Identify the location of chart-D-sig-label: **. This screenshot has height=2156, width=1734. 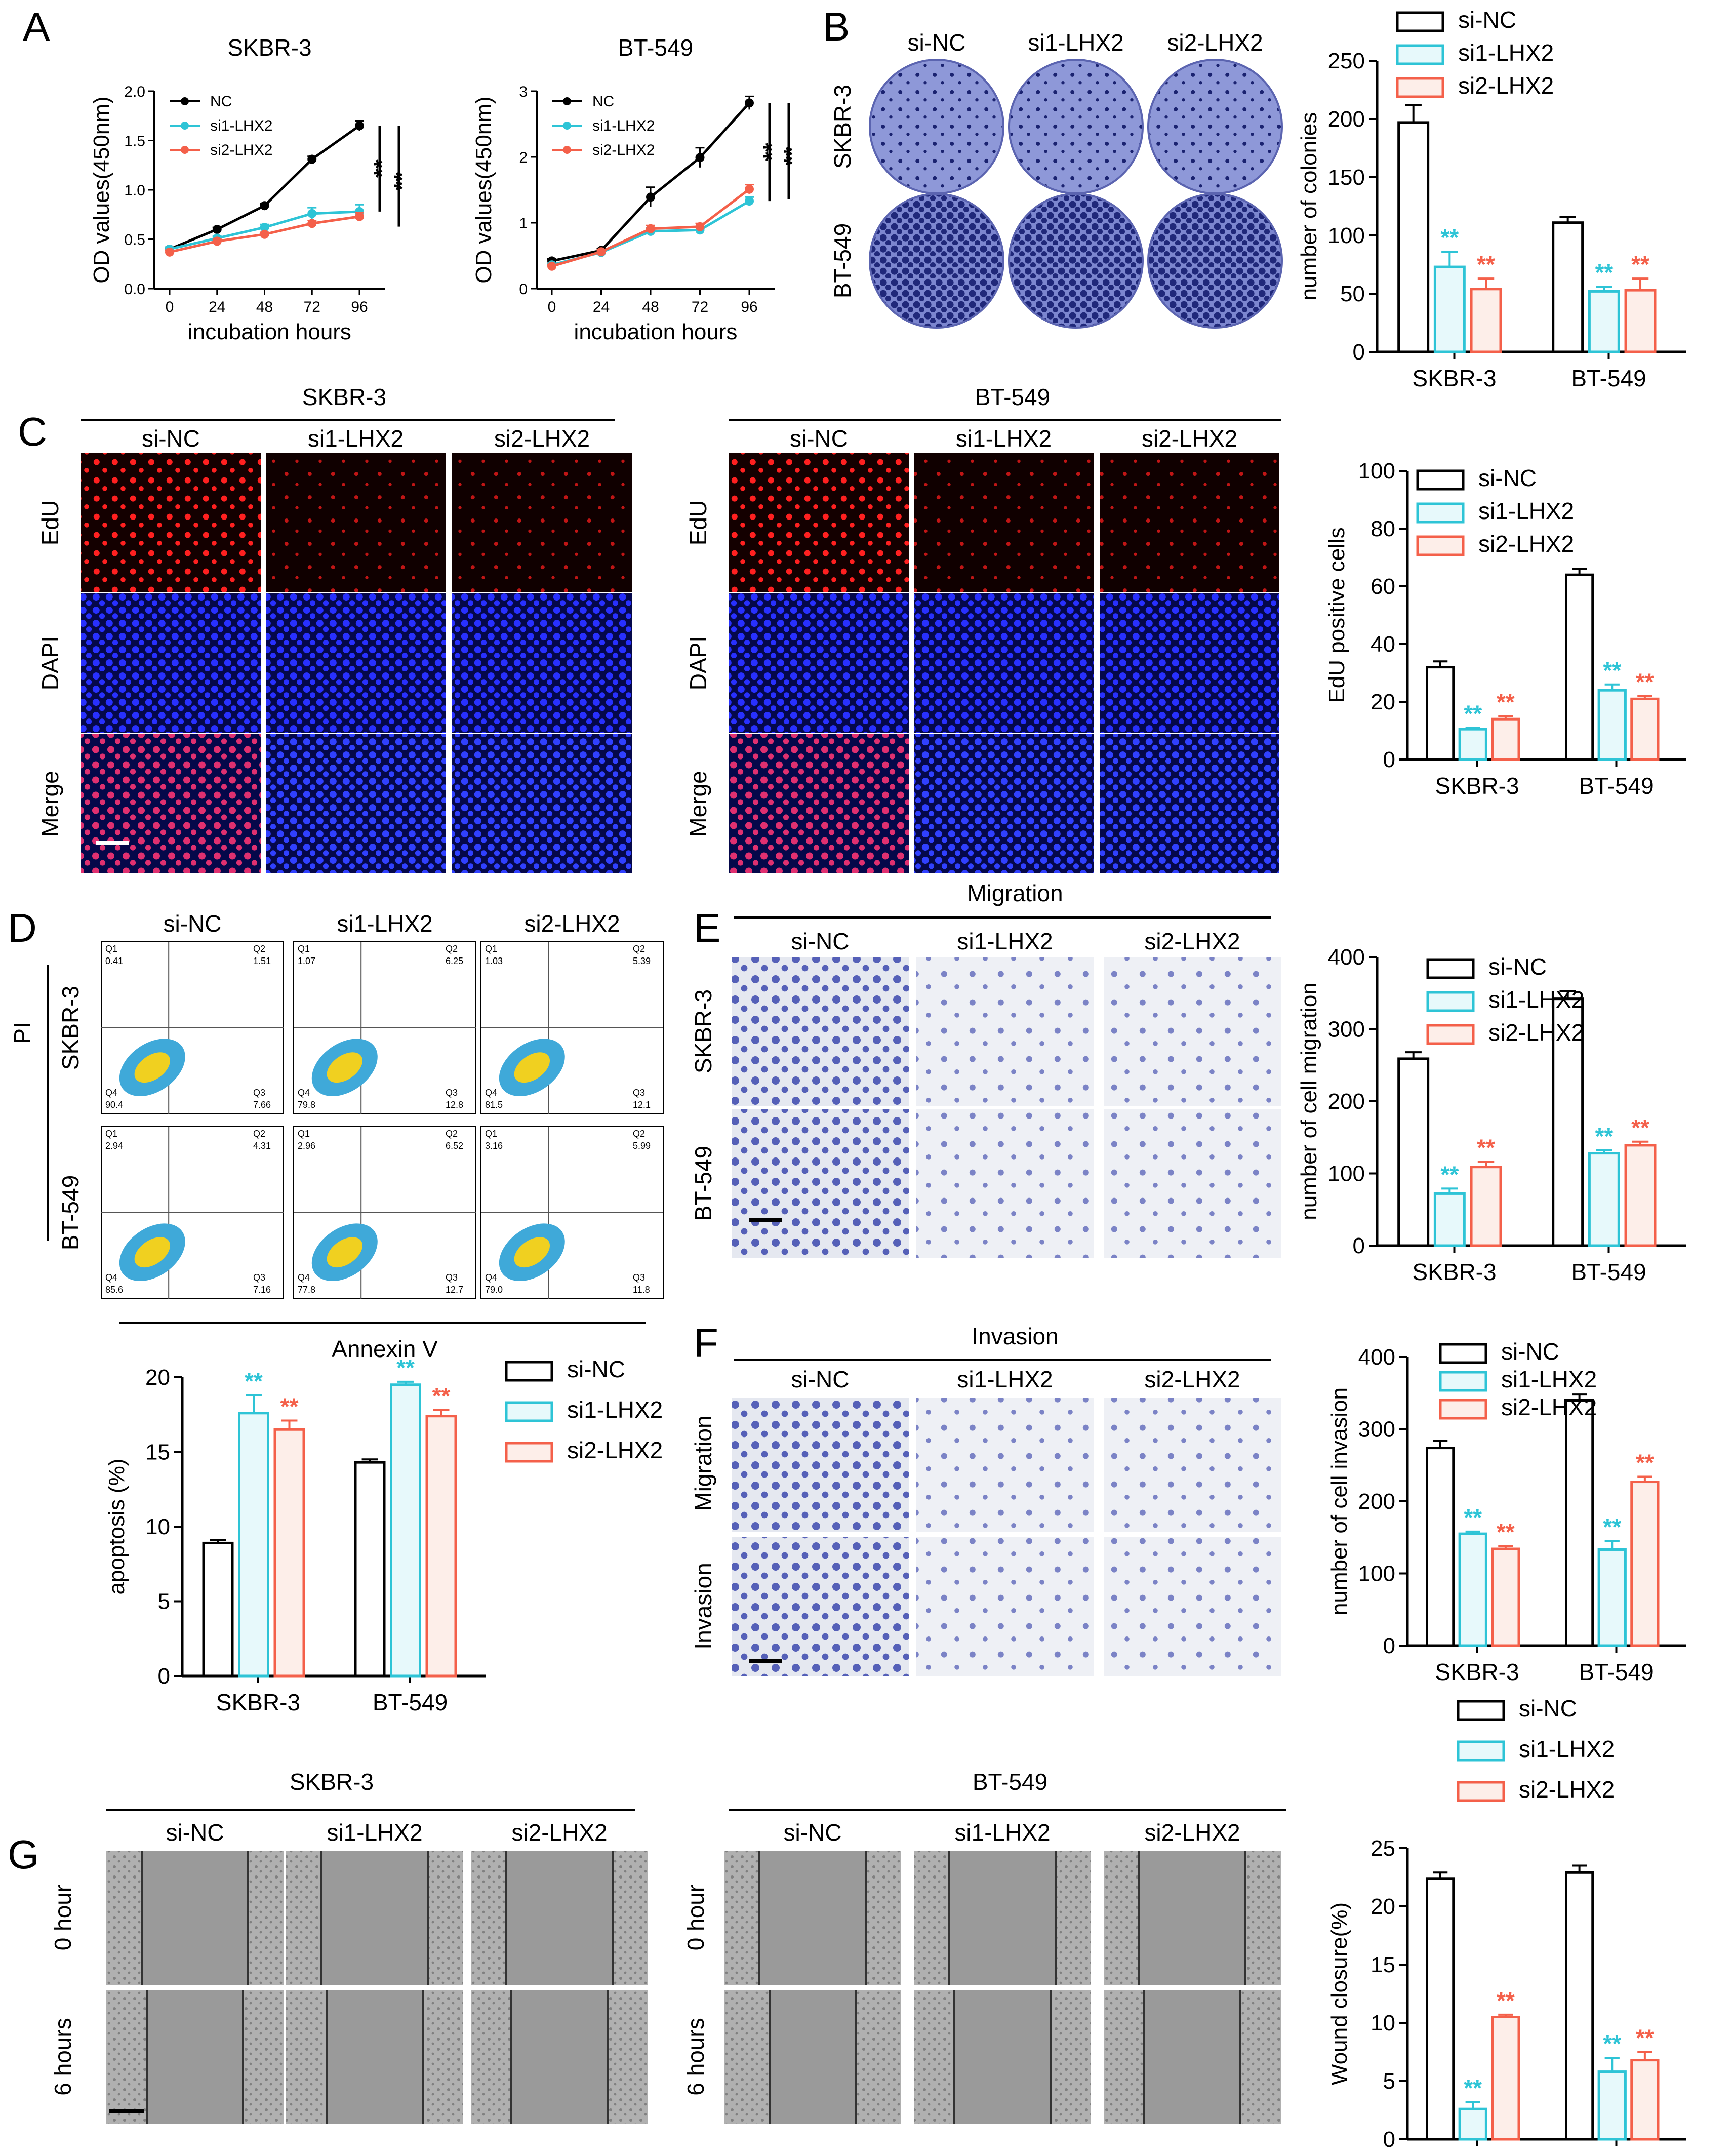
(405, 1368).